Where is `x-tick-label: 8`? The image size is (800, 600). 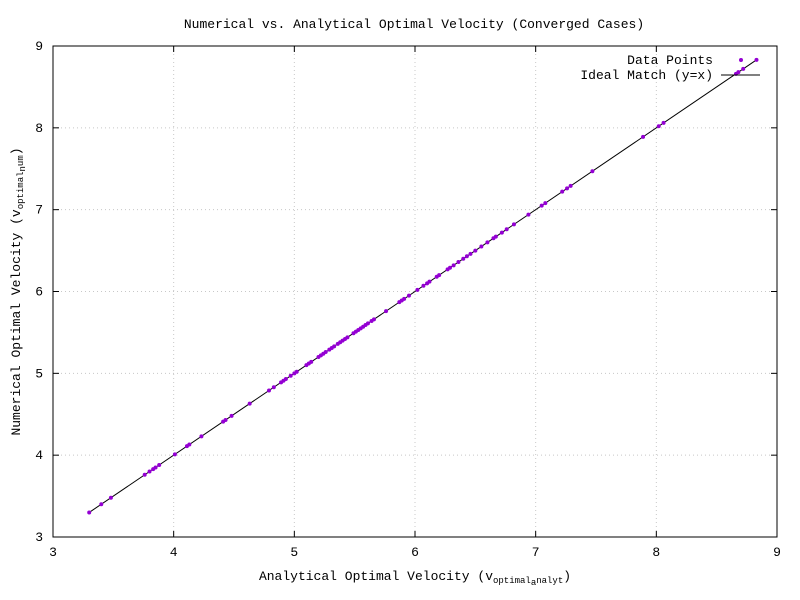 x-tick-label: 8 is located at coordinates (656, 552).